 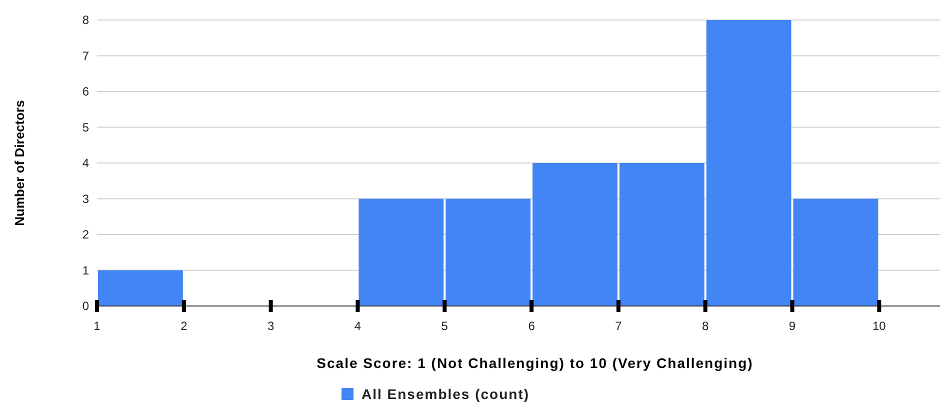 I want to click on x-tick-label: 5, so click(x=444, y=326).